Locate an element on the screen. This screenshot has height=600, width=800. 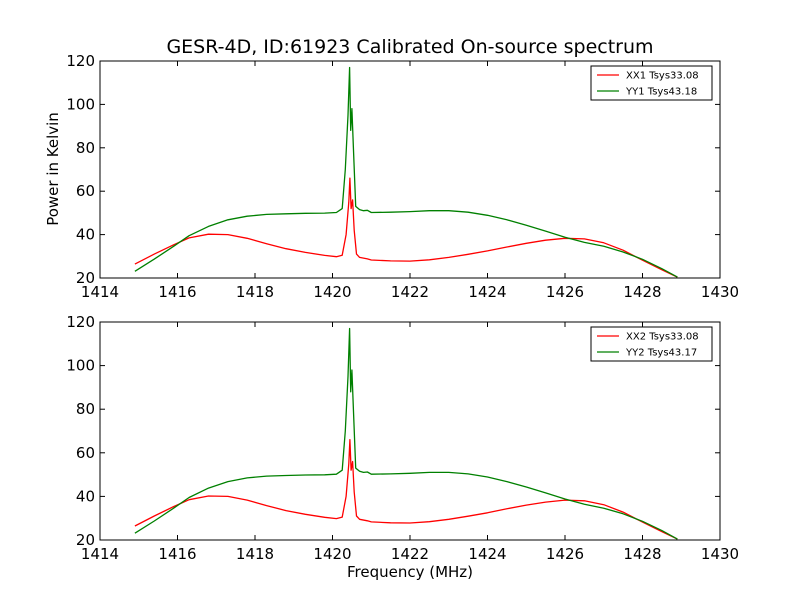
series-line-xx2 is located at coordinates (406, 489).